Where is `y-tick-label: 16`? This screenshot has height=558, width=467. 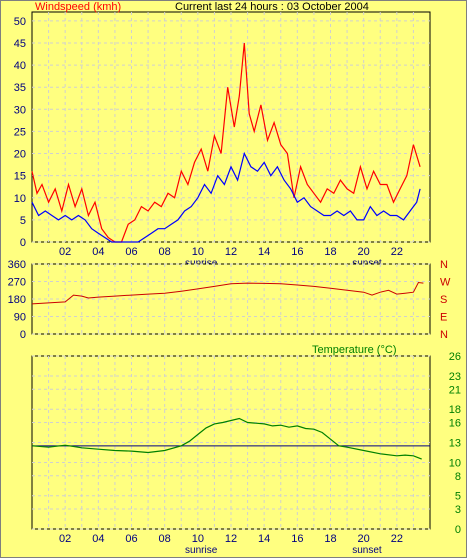
y-tick-label: 16 is located at coordinates (455, 424).